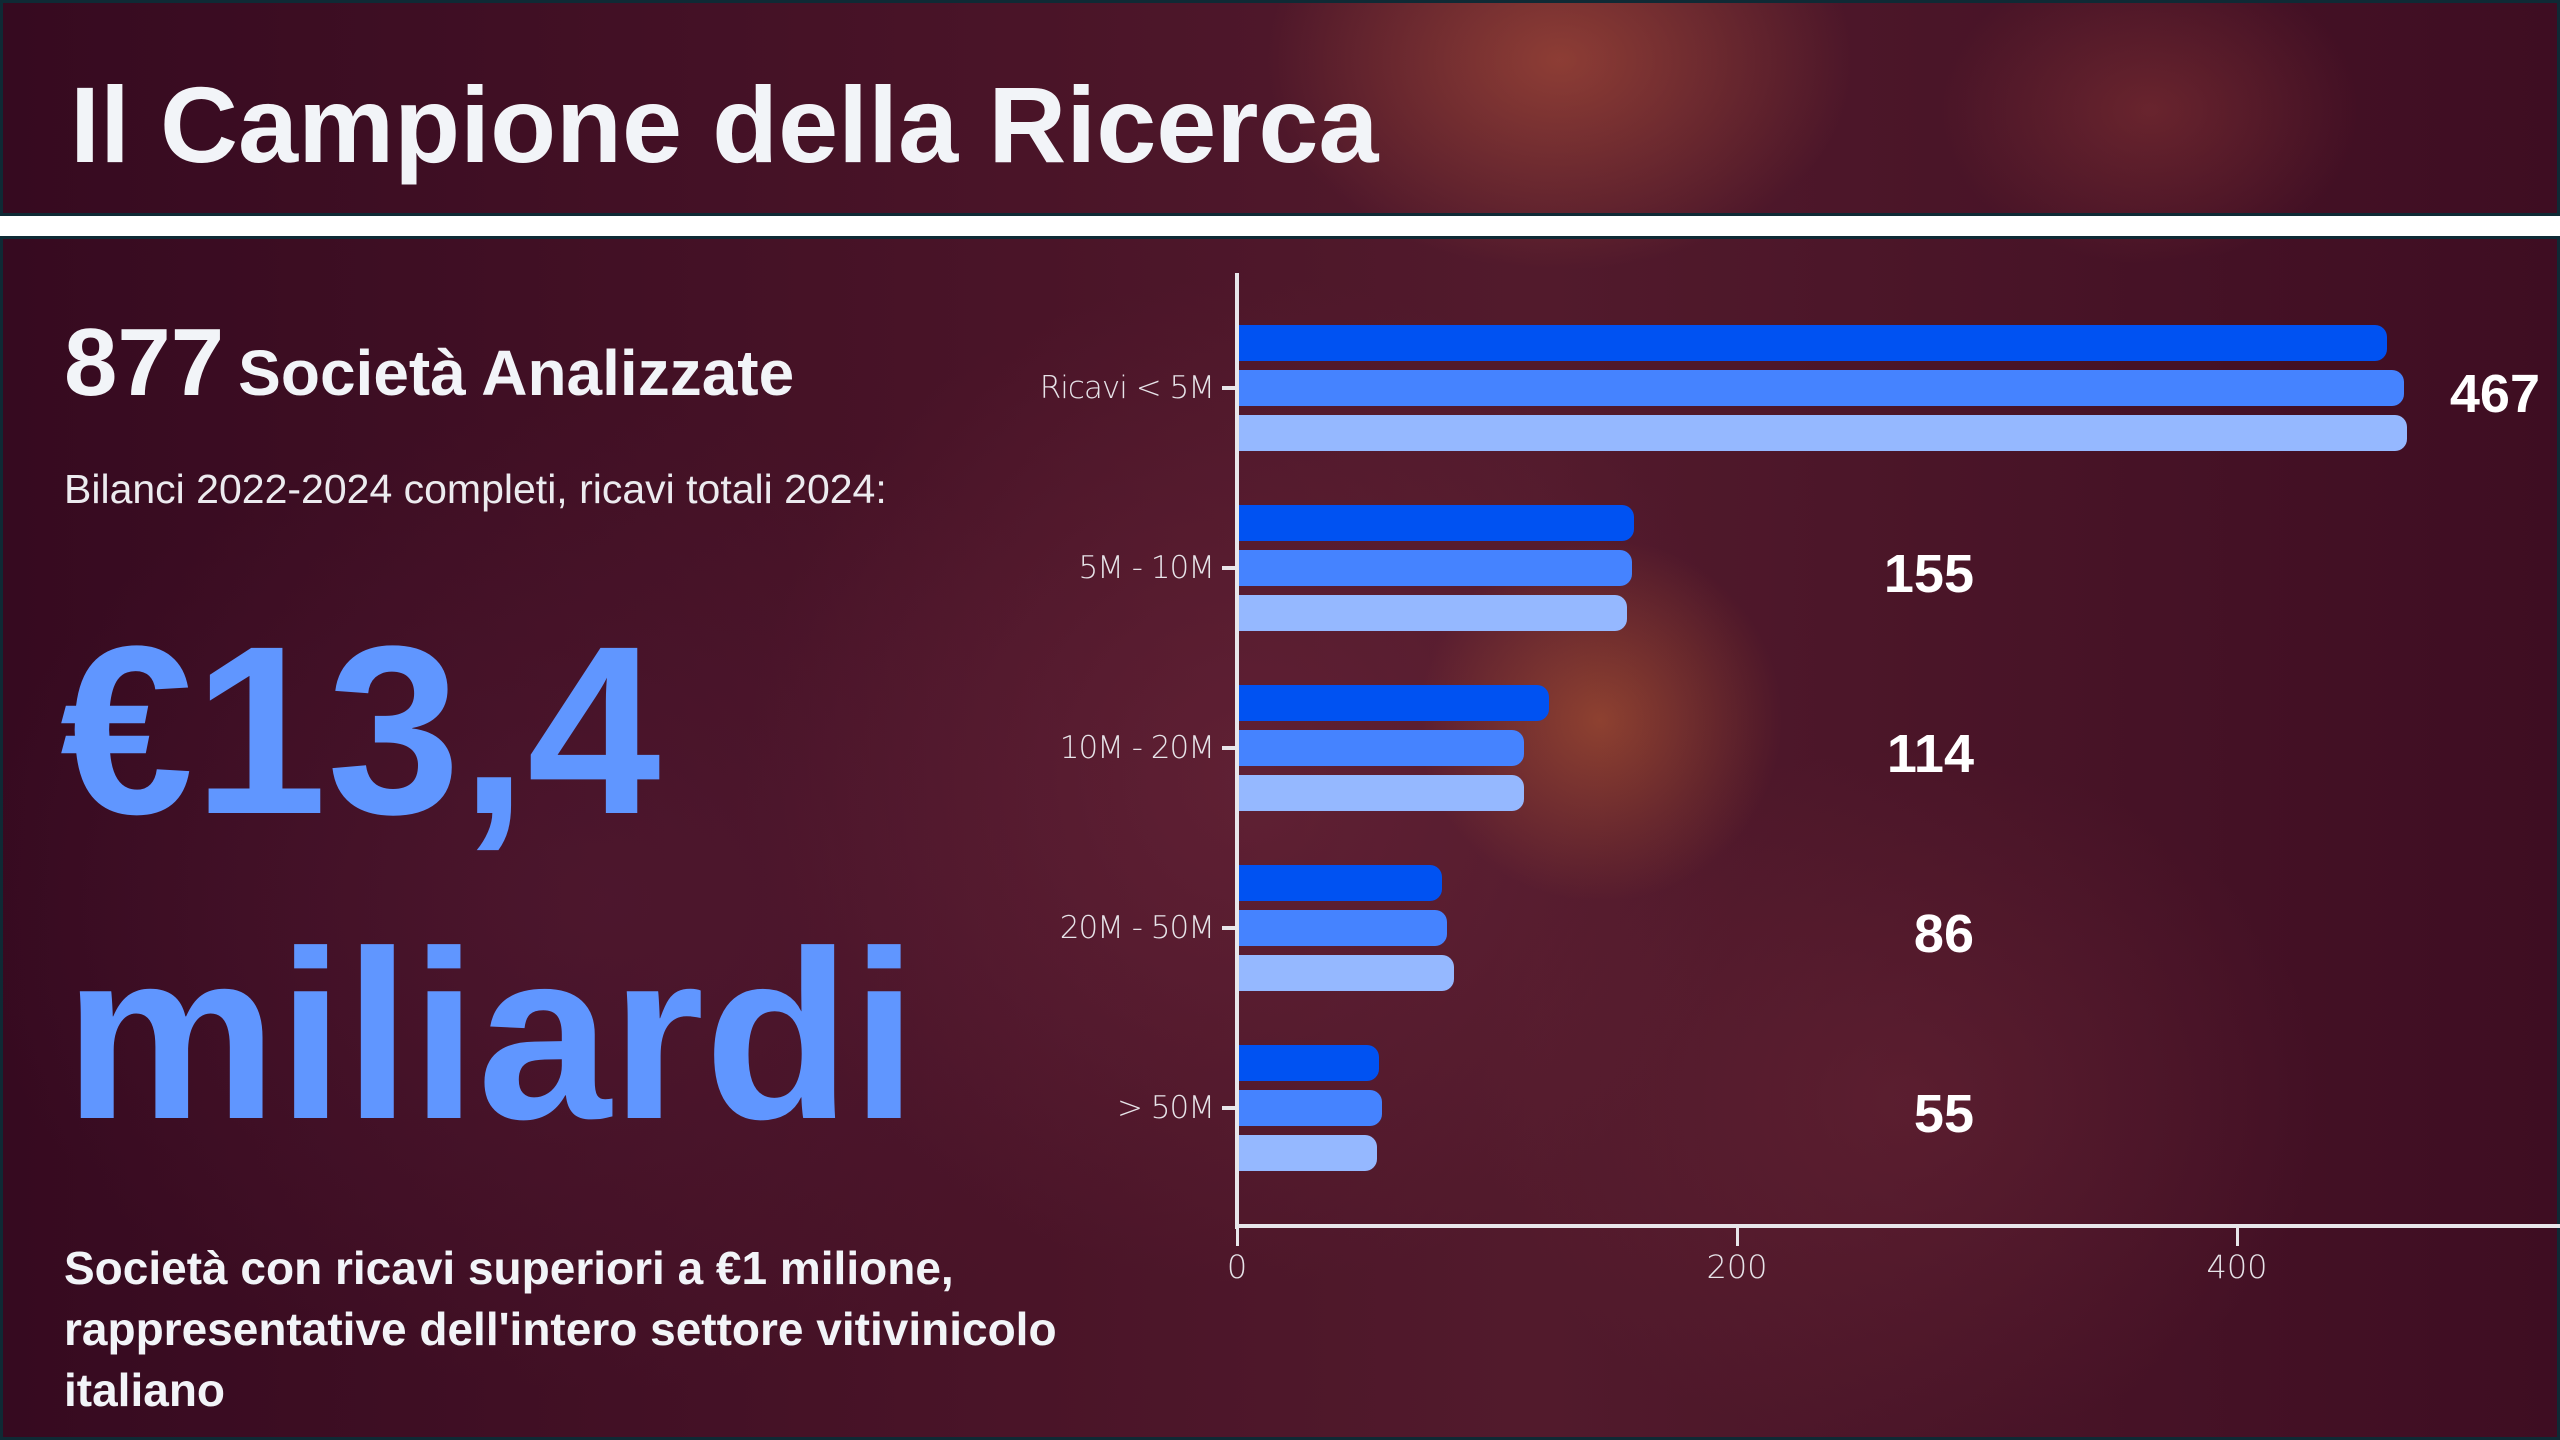 The width and height of the screenshot is (2560, 1440). Describe the element at coordinates (1280, 226) in the screenshot. I see `title-divider` at that location.